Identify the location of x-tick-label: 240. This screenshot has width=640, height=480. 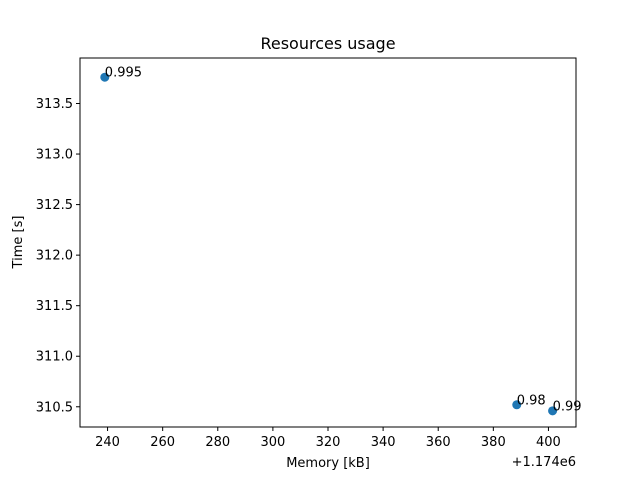
(107, 442).